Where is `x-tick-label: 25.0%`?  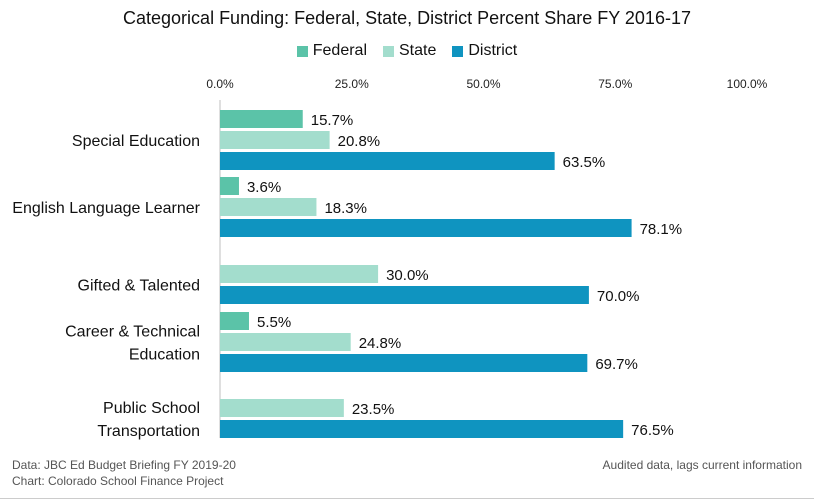 x-tick-label: 25.0% is located at coordinates (352, 84).